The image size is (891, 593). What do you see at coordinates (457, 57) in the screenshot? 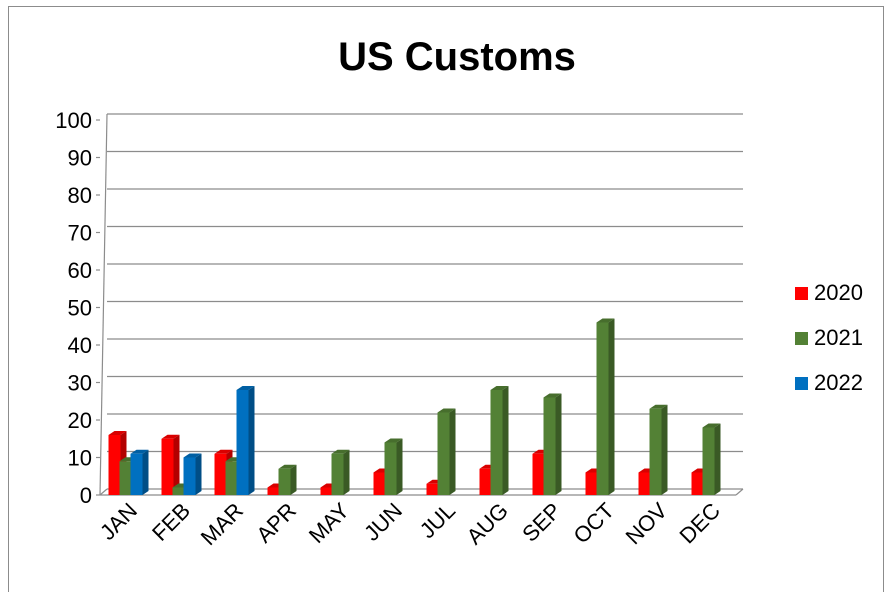
I see `chart-title: US Customs` at bounding box center [457, 57].